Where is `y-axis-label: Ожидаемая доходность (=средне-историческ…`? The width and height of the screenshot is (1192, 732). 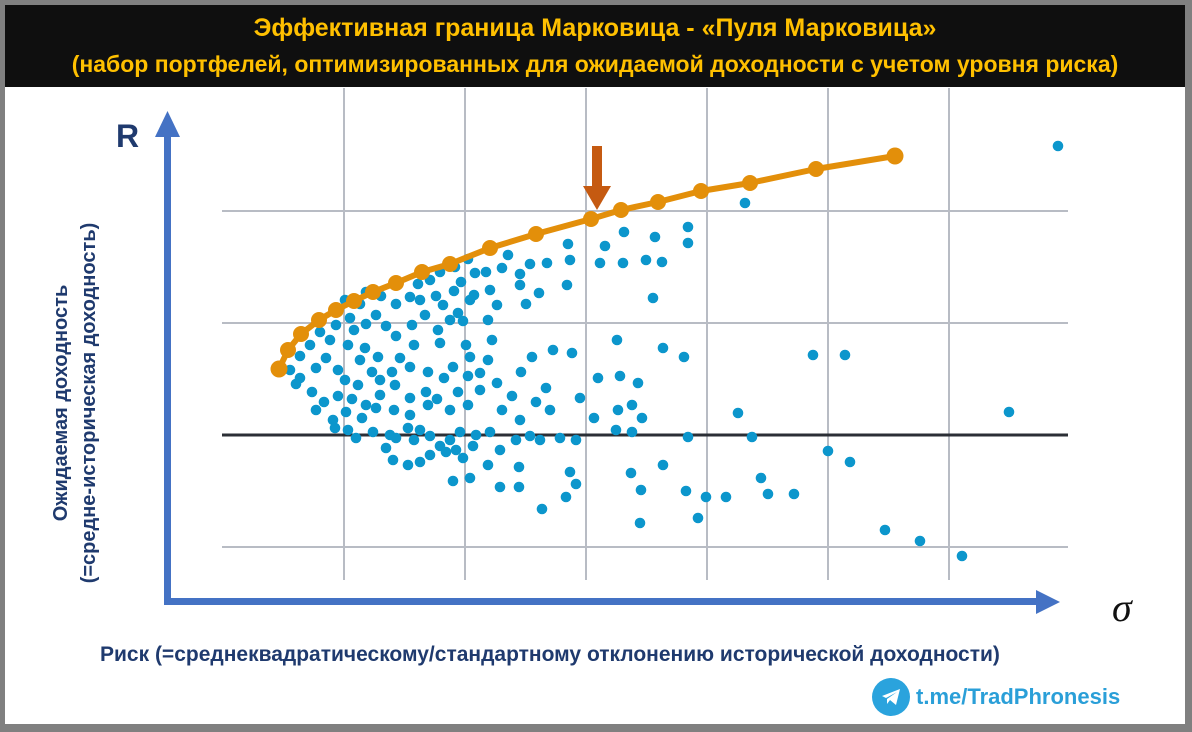 y-axis-label: Ожидаемая доходность (=средне-историческ… is located at coordinates (82, 403).